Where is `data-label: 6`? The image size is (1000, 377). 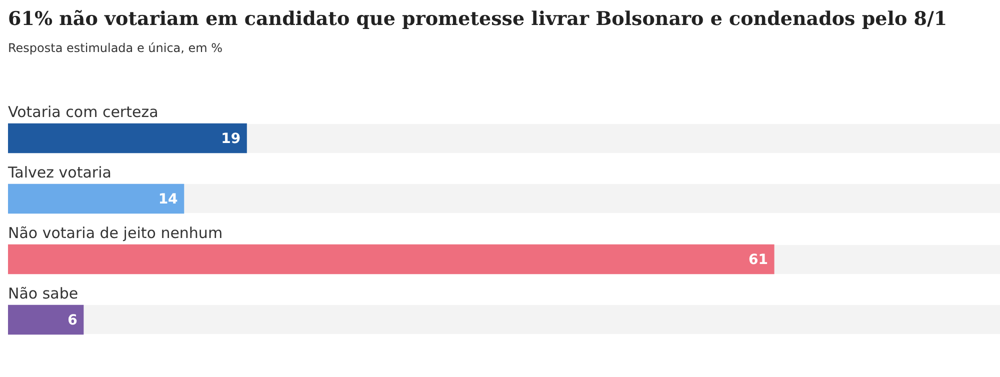 data-label: 6 is located at coordinates (73, 320).